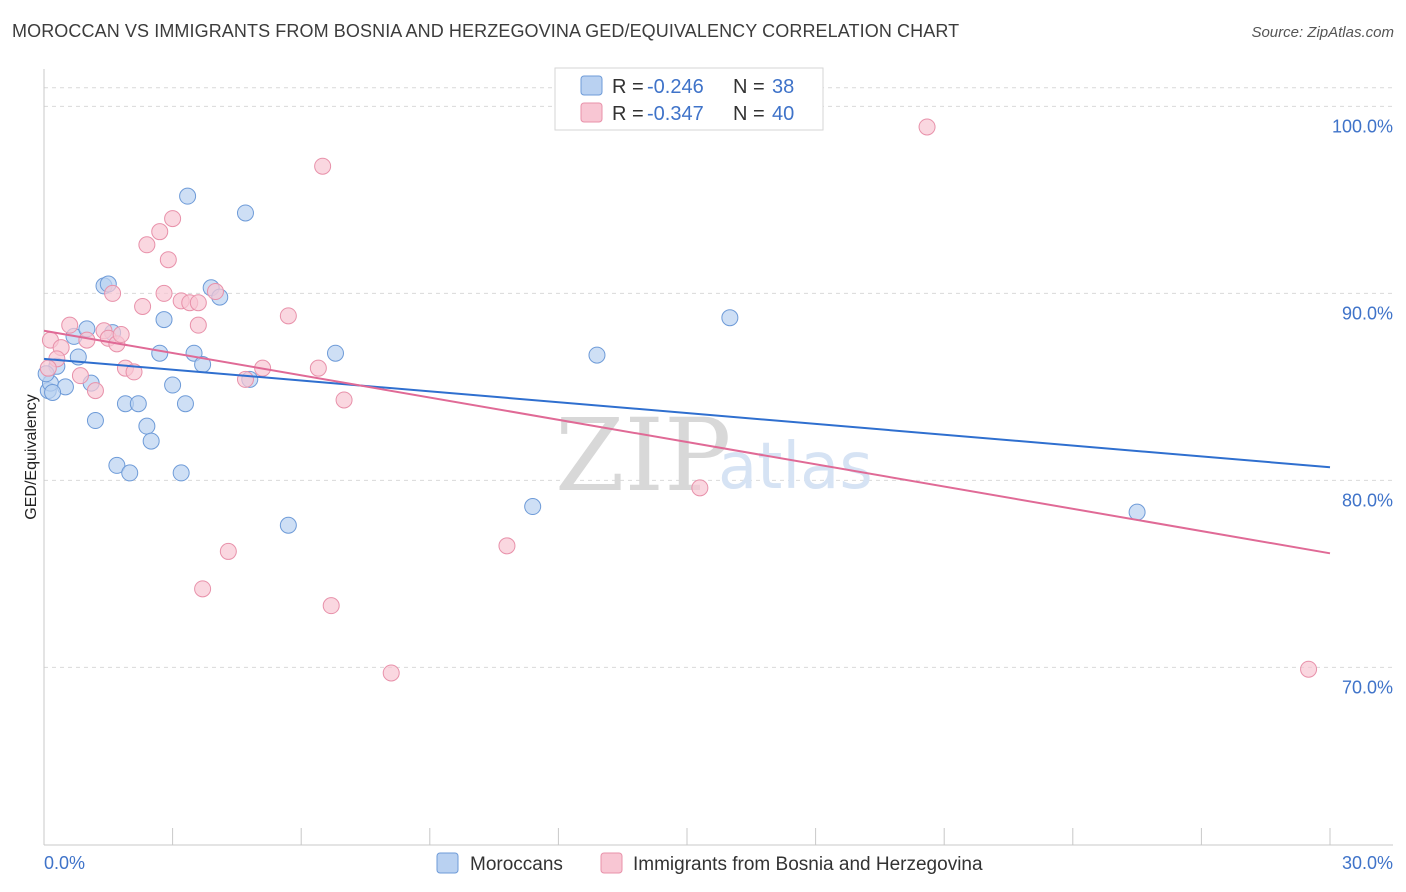 The height and width of the screenshot is (892, 1406). I want to click on y-tick-label-70: 70.0%, so click(1367, 687).